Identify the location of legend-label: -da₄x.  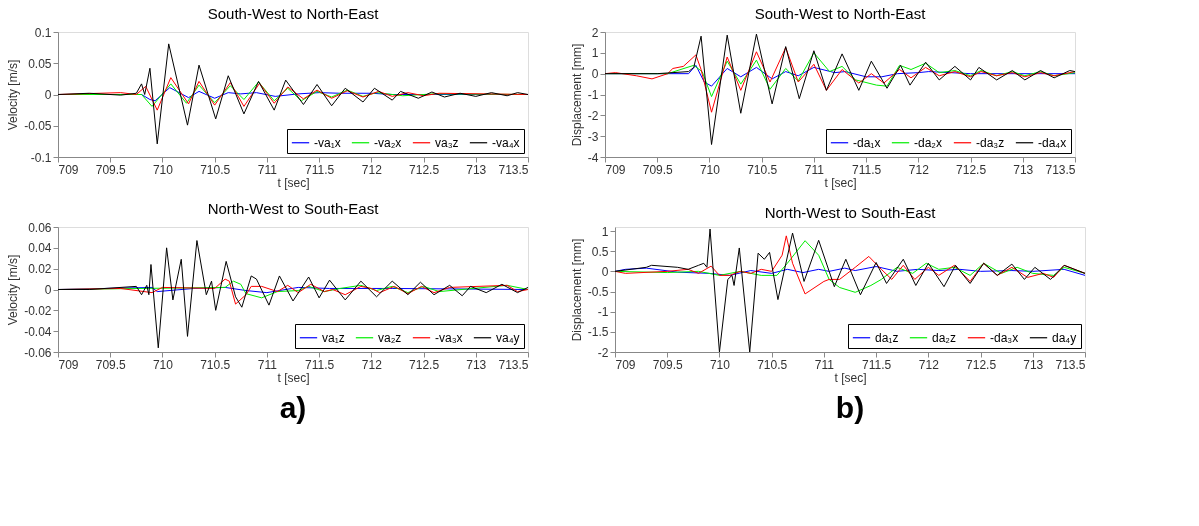
(1052, 142).